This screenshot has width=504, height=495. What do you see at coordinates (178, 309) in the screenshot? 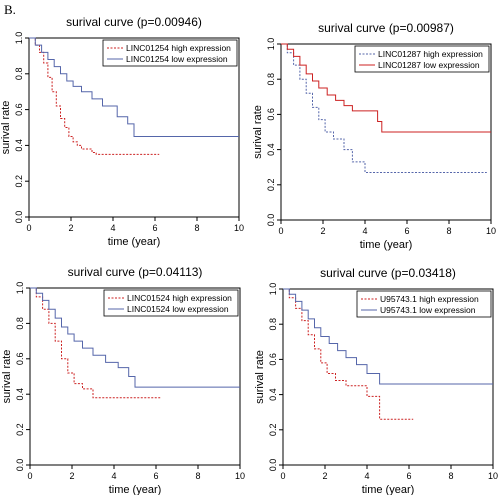
I see `legend-entry: LINC01524 low expression` at bounding box center [178, 309].